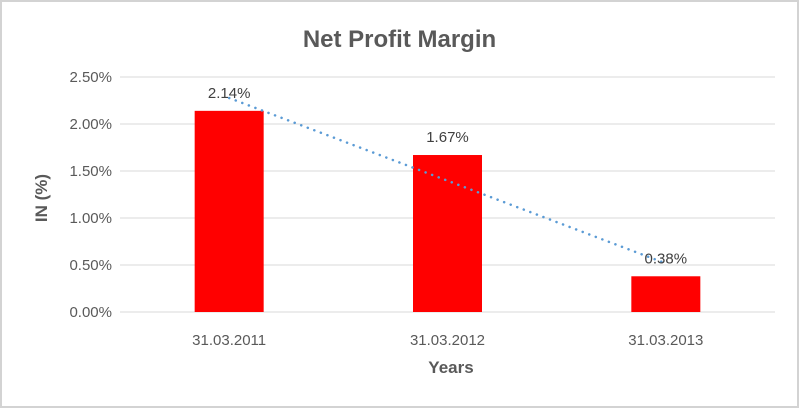 This screenshot has height=408, width=799. What do you see at coordinates (229, 93) in the screenshot?
I see `data-label: 2.14%` at bounding box center [229, 93].